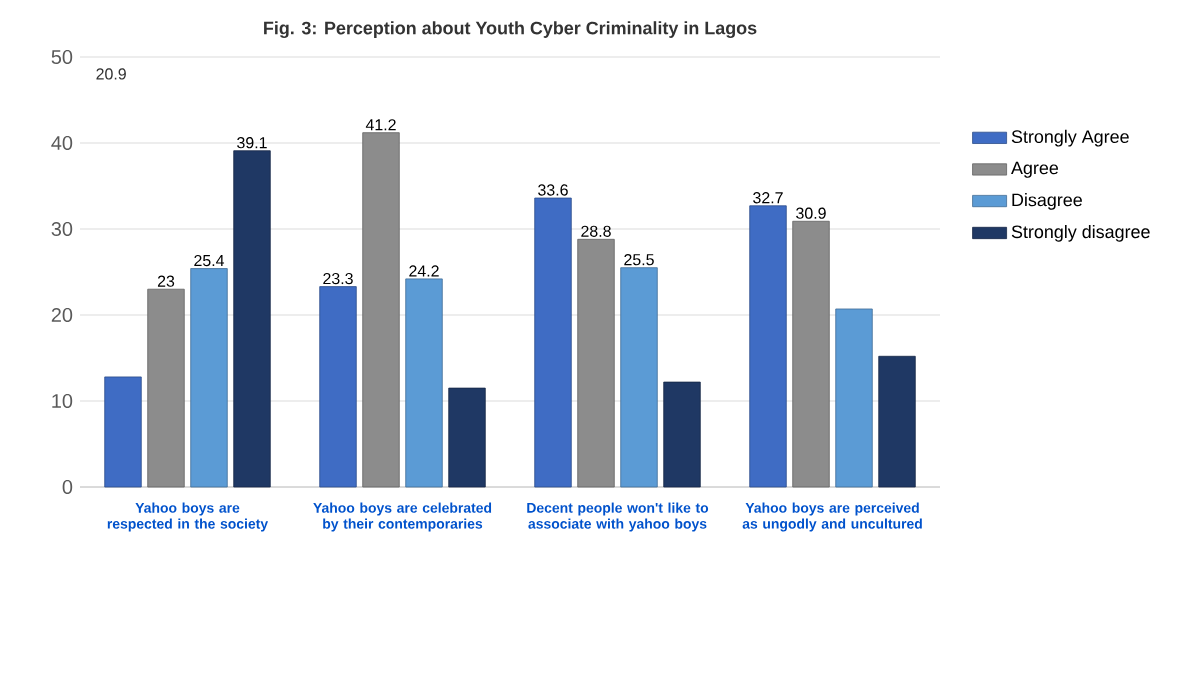 This screenshot has height=677, width=1193. I want to click on data-label: 23.3, so click(338, 278).